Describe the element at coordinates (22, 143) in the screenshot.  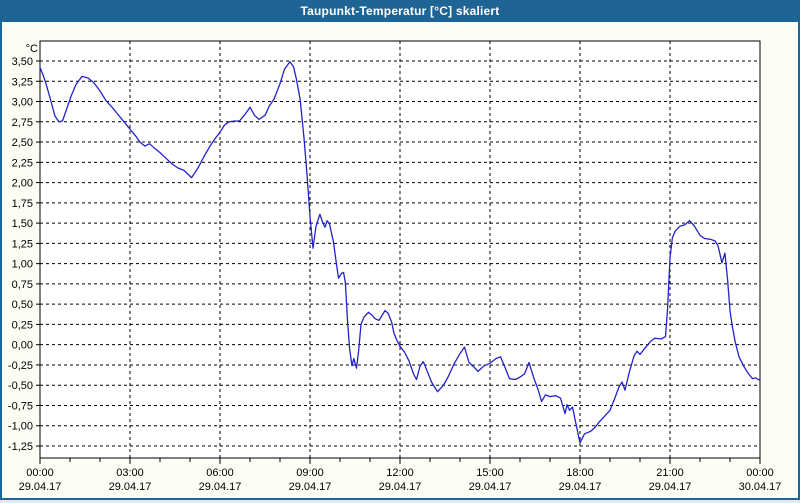
I see `y-tick-label: 2,50` at that location.